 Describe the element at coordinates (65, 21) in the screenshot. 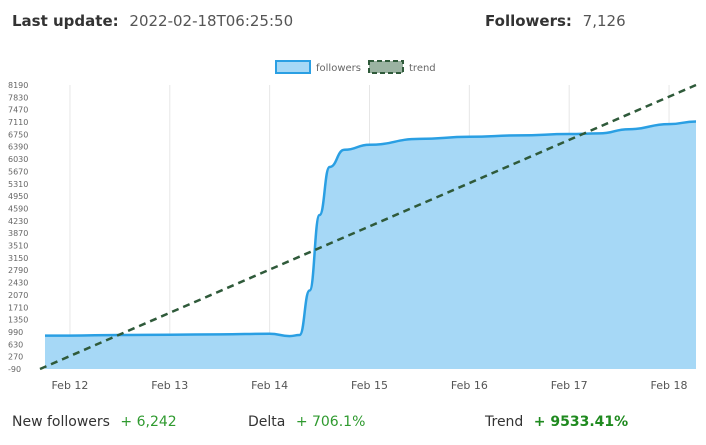

I see `last-update-label: Last update:` at that location.